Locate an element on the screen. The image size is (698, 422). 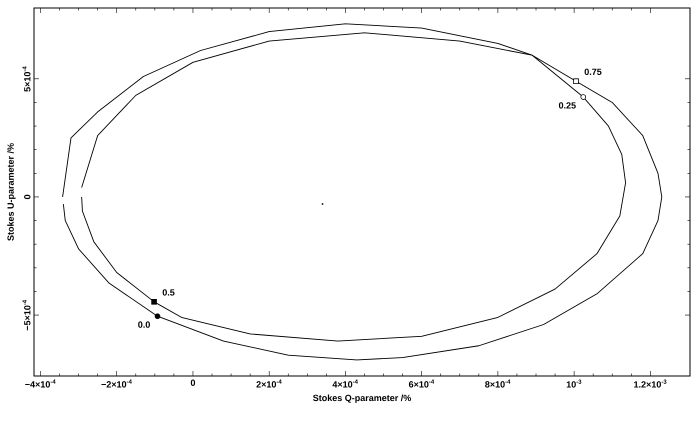
x-tick-label: 1.2×10$^{-3}$ is located at coordinates (650, 384).